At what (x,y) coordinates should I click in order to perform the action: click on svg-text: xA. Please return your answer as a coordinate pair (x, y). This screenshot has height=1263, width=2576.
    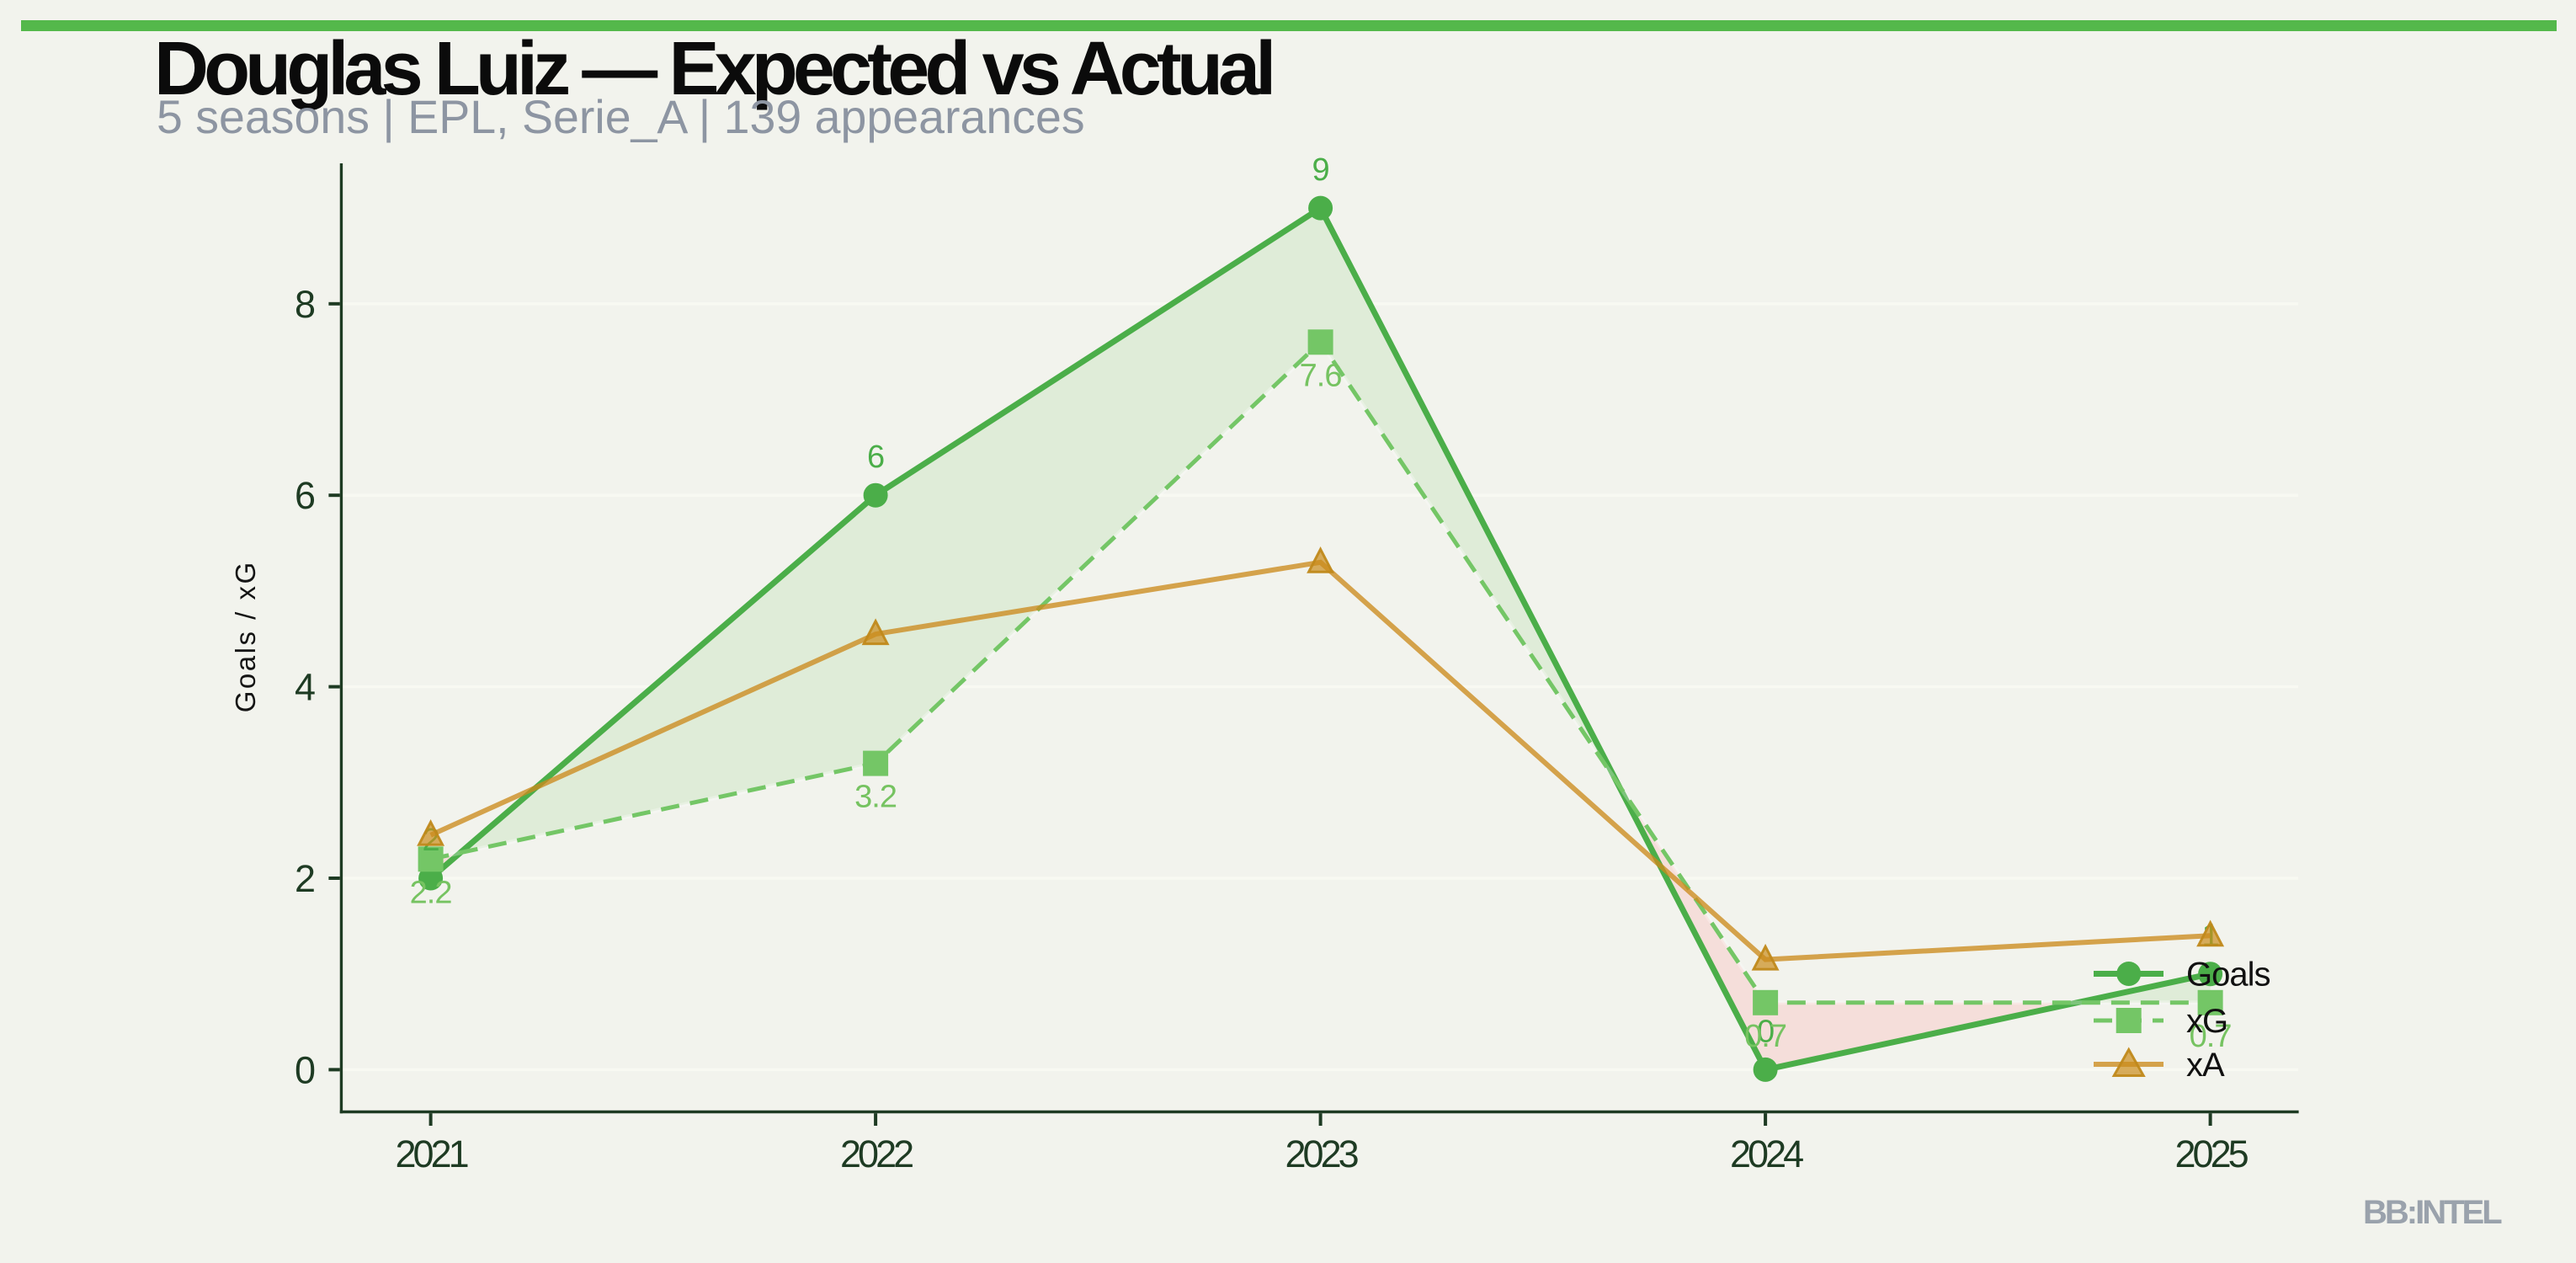
    Looking at the image, I should click on (2206, 1065).